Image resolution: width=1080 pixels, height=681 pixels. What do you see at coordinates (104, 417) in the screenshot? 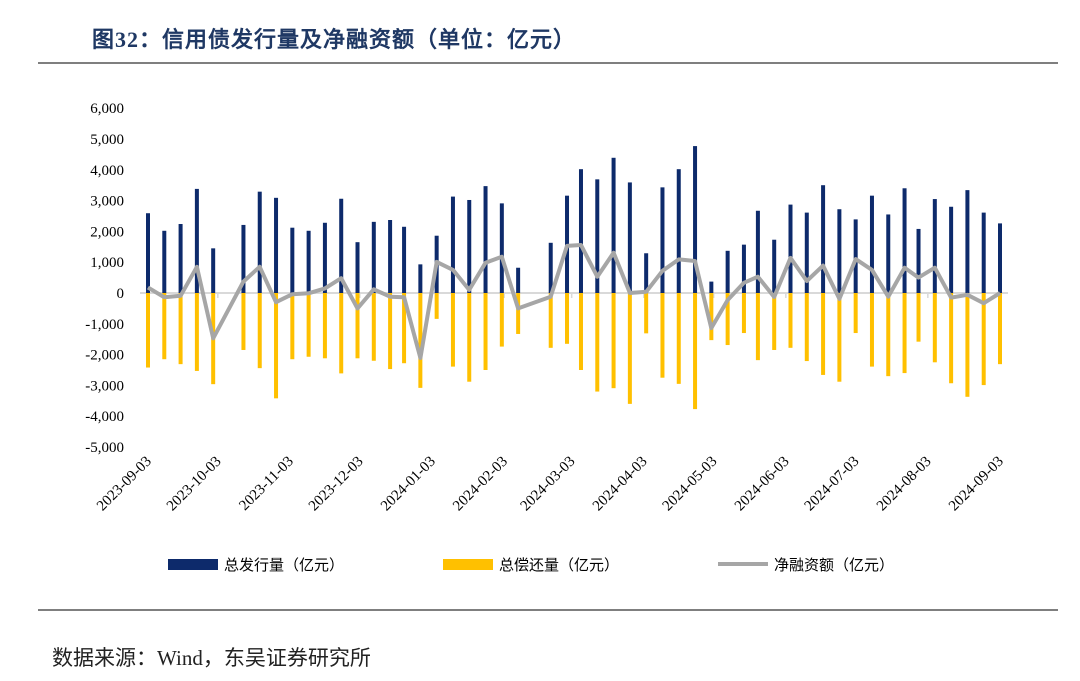
I see `y-tick-label: -4,000` at bounding box center [104, 417].